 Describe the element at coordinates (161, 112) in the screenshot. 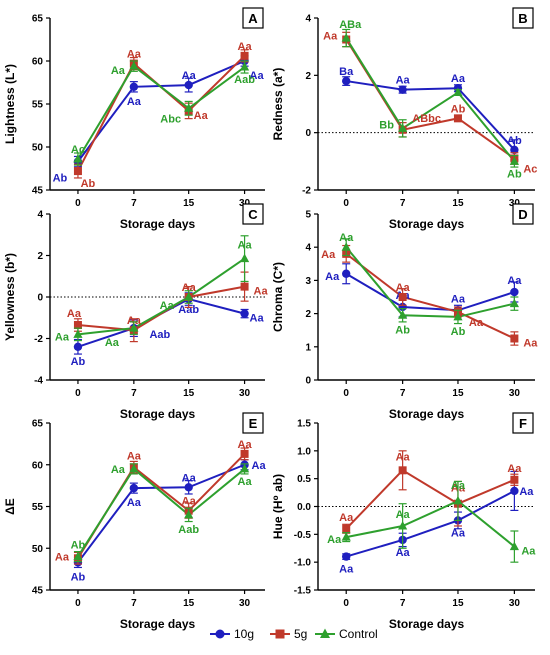

I see `series-line-control` at that location.